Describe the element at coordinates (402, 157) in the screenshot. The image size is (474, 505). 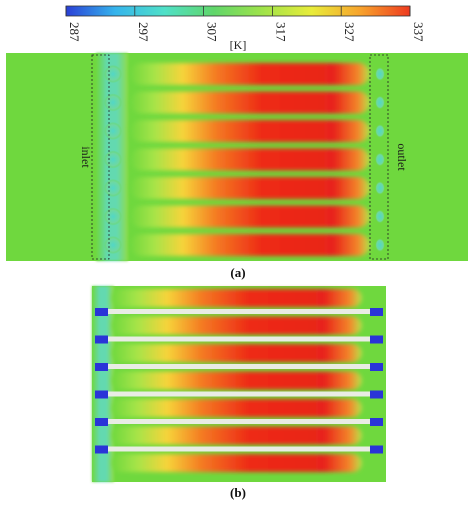
I see `outlet-label: outlet` at that location.